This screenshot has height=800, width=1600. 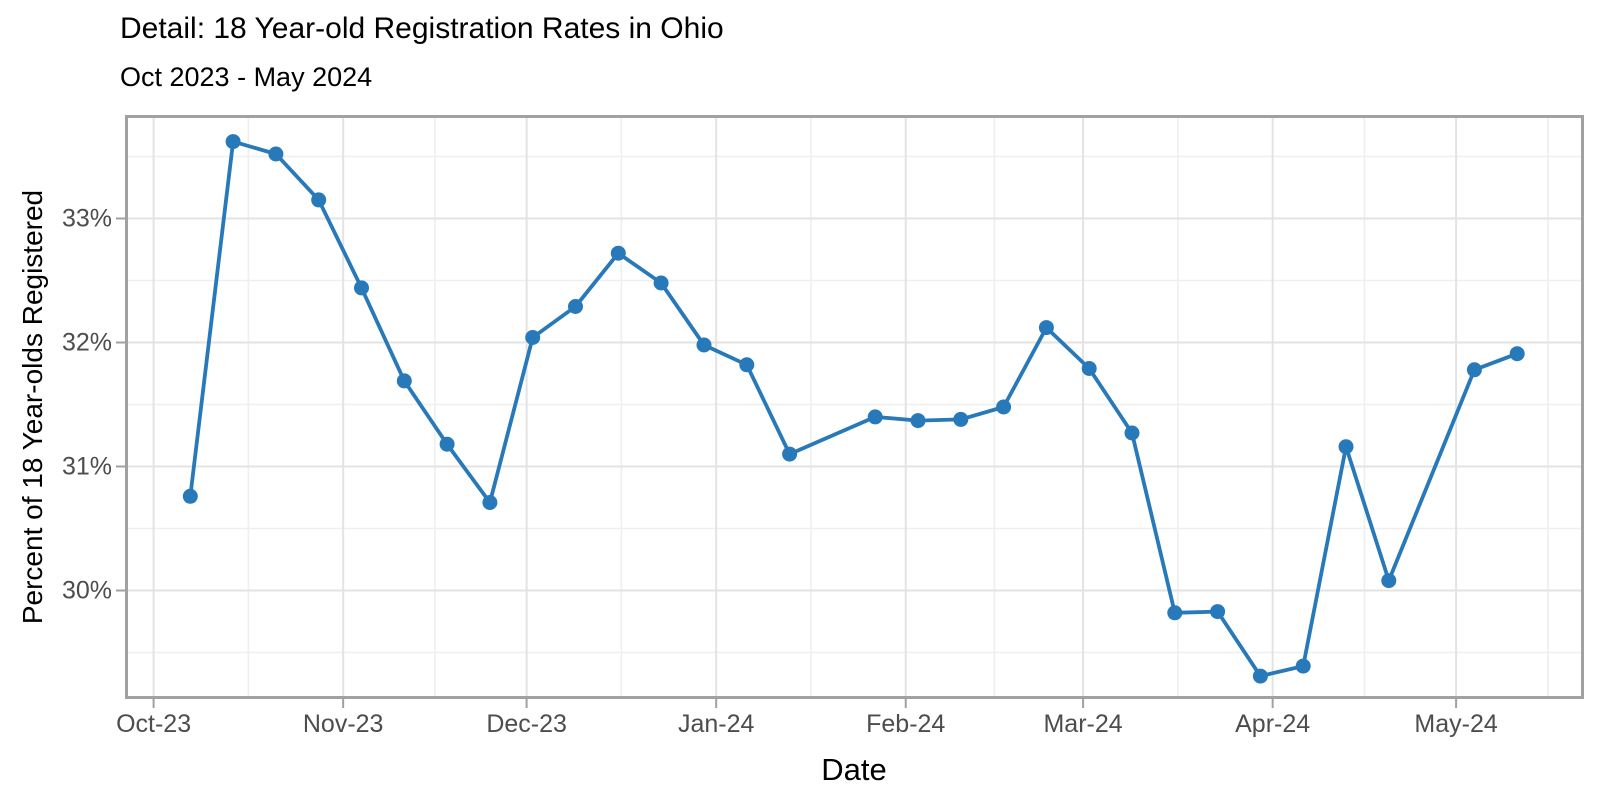 What do you see at coordinates (343, 724) in the screenshot?
I see `x-tick-label: Nov-23` at bounding box center [343, 724].